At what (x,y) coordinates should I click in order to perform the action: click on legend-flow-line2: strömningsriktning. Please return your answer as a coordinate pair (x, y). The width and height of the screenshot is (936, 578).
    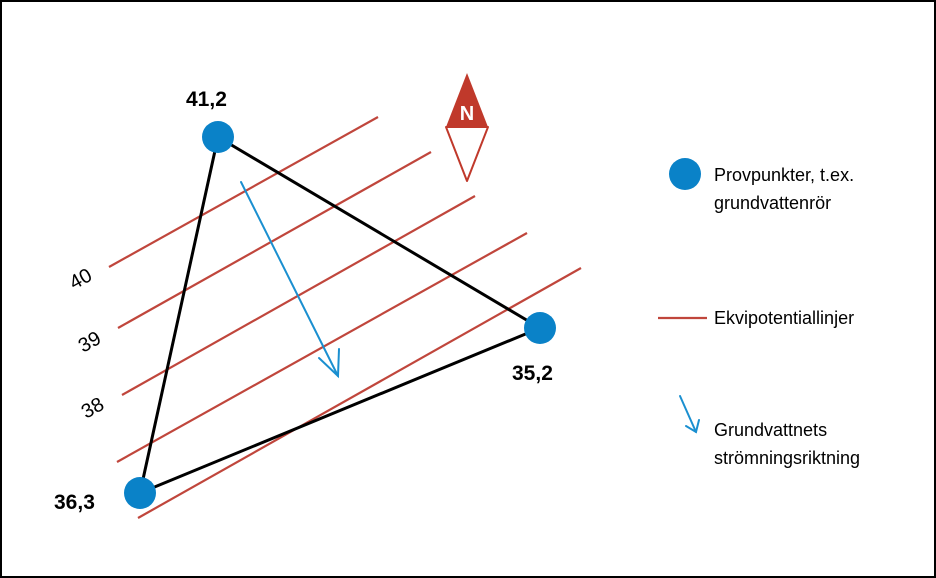
    Looking at the image, I should click on (787, 458).